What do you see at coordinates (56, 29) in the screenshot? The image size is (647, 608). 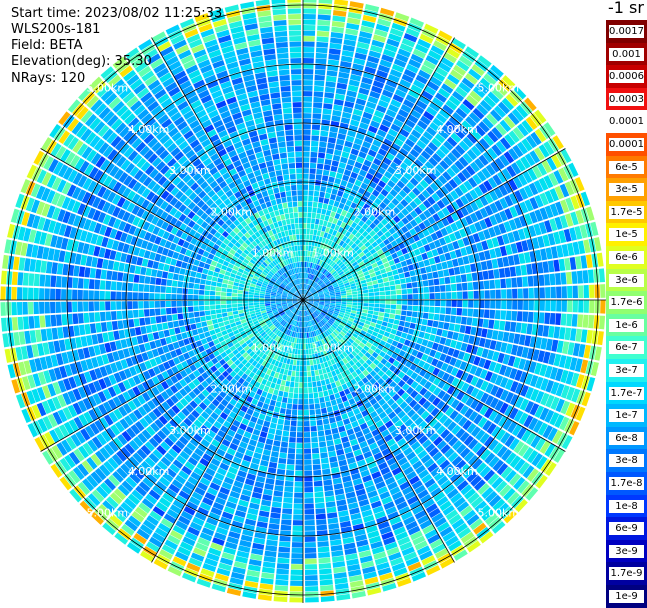 I see `instrument-label: WLS200s-181` at bounding box center [56, 29].